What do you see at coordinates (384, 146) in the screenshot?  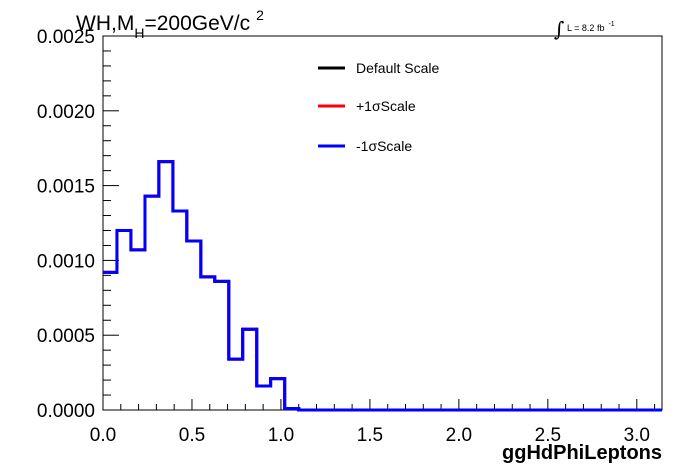 I see `legend-label-minus1sigma: -1σScale` at bounding box center [384, 146].